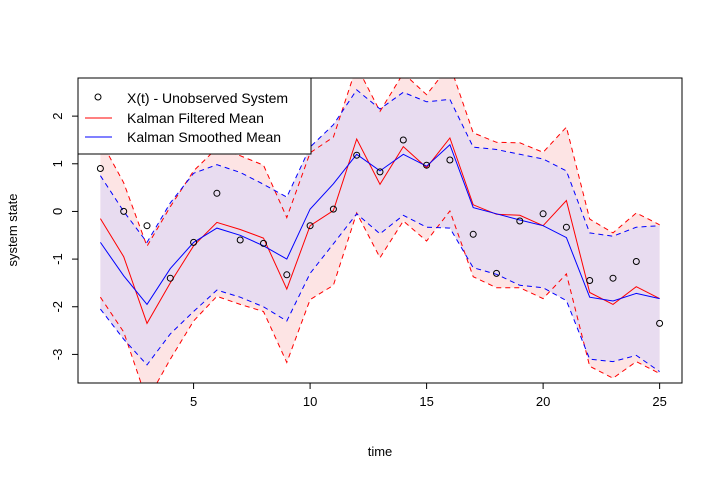 The width and height of the screenshot is (723, 481). Describe the element at coordinates (543, 401) in the screenshot. I see `x-tick-label: 20` at that location.